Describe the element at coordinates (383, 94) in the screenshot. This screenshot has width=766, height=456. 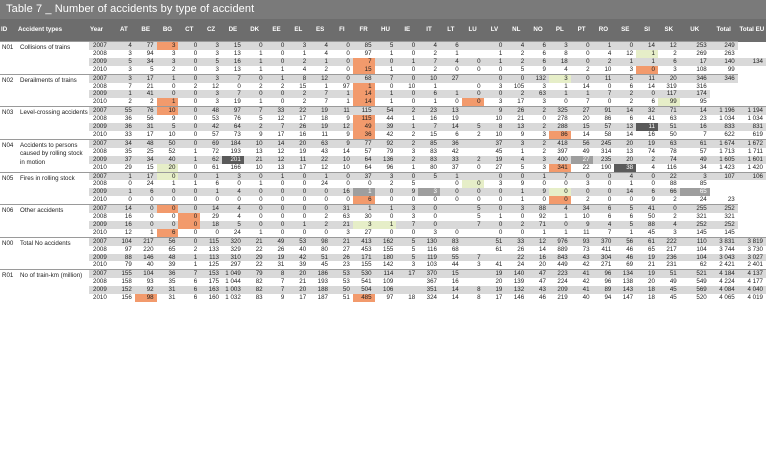
I see `table-row: 2009 1 41 0 0 3 7 0 0 2 7 1 14 1 0 6 1 0 0 2 63 1 1 7 2 0 117 174` at that location.